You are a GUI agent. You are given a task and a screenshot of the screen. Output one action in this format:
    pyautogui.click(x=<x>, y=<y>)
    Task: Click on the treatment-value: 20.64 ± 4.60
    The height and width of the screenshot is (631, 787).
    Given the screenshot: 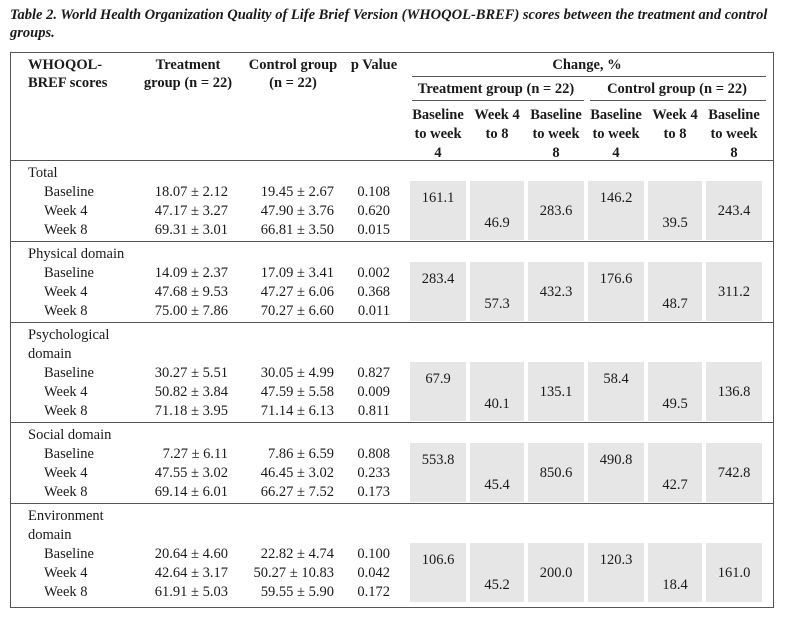 What is the action you would take?
    pyautogui.click(x=191, y=554)
    